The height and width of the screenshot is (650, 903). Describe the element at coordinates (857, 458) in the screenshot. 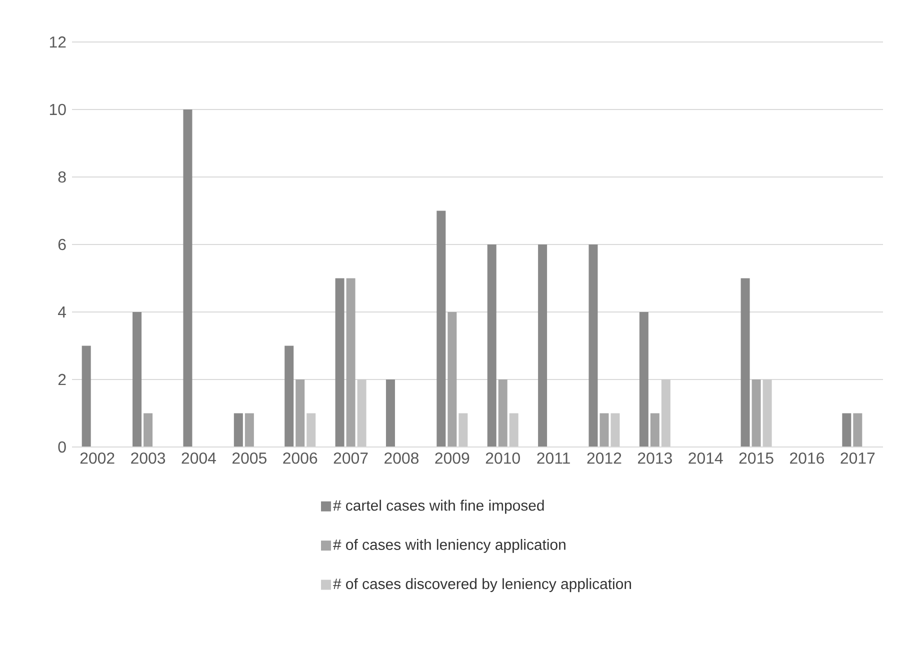

I see `x-tick-label: 2017` at that location.